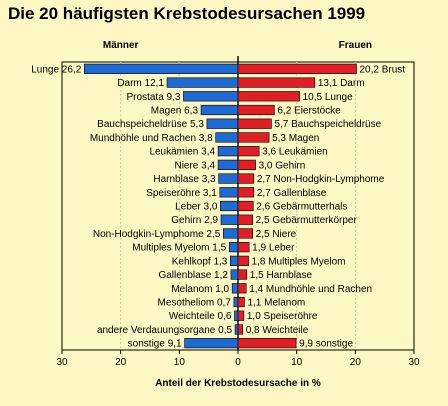 The width and height of the screenshot is (448, 406). What do you see at coordinates (267, 343) in the screenshot?
I see `bar-frauen-sonstige` at bounding box center [267, 343].